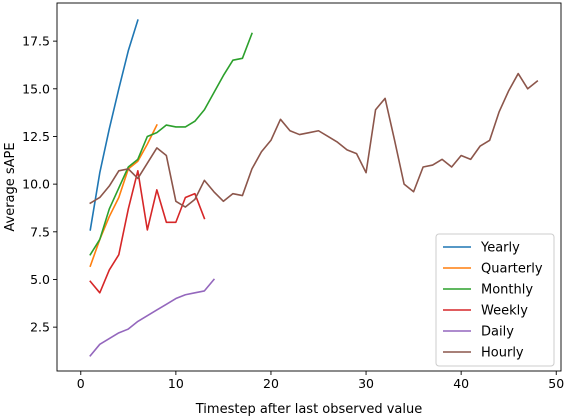  What do you see at coordinates (36, 184) in the screenshot?
I see `y-tick-label: 10.0` at bounding box center [36, 184].